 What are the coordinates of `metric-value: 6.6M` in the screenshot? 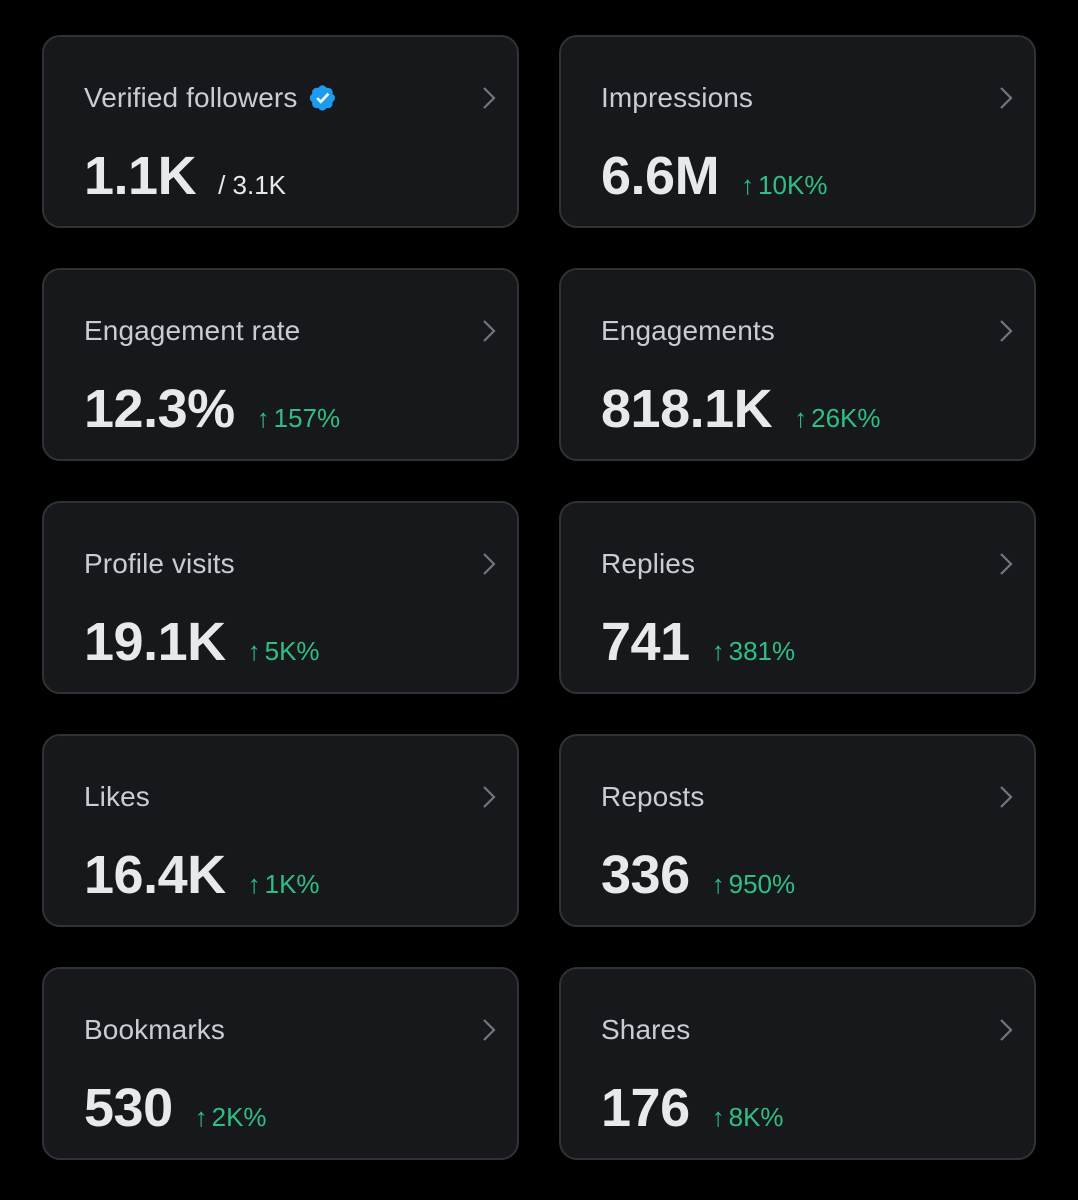 It's located at (660, 176).